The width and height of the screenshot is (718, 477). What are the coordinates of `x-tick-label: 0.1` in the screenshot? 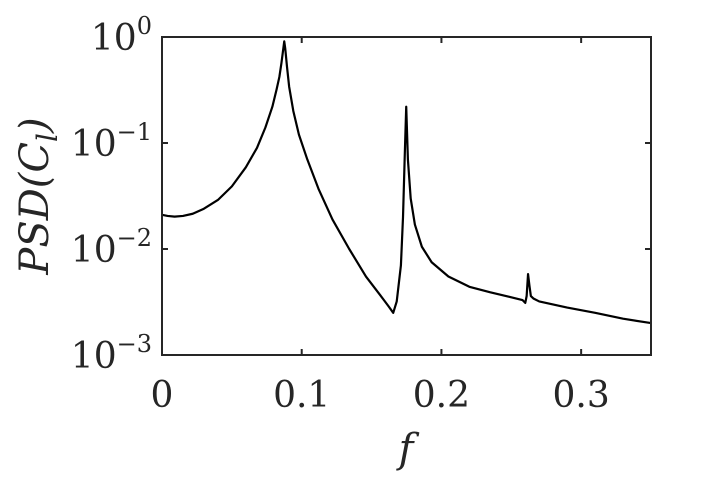 It's located at (301, 395).